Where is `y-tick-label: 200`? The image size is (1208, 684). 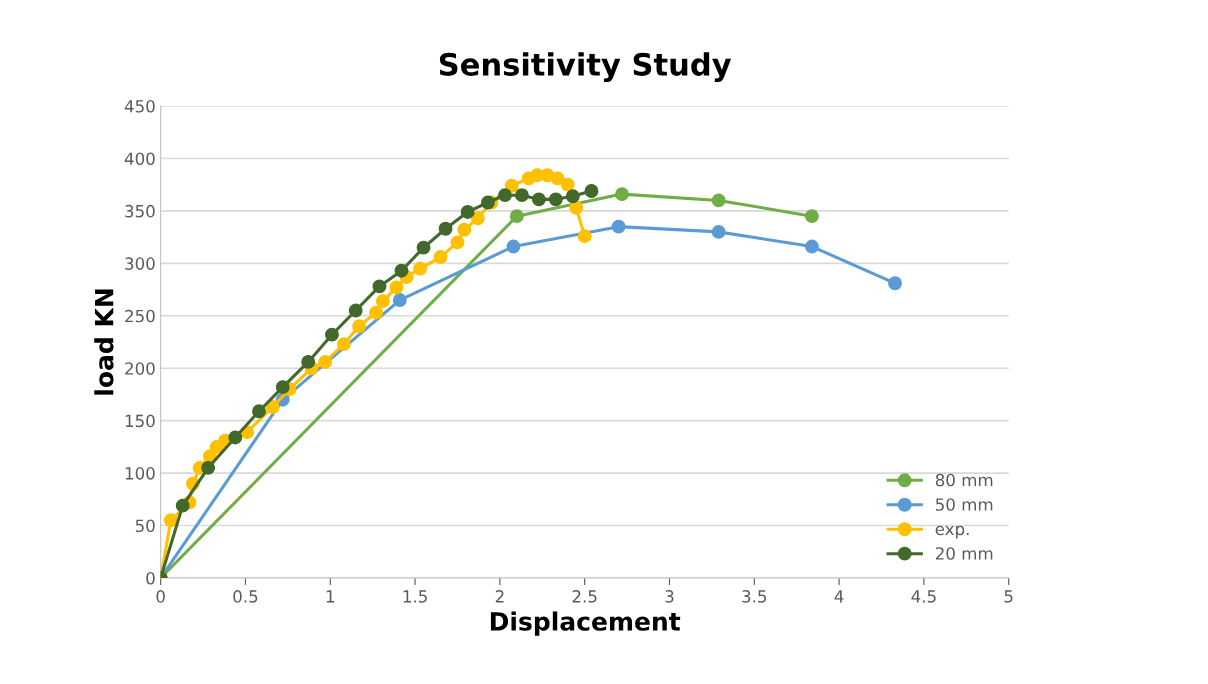 y-tick-label: 200 is located at coordinates (140, 368).